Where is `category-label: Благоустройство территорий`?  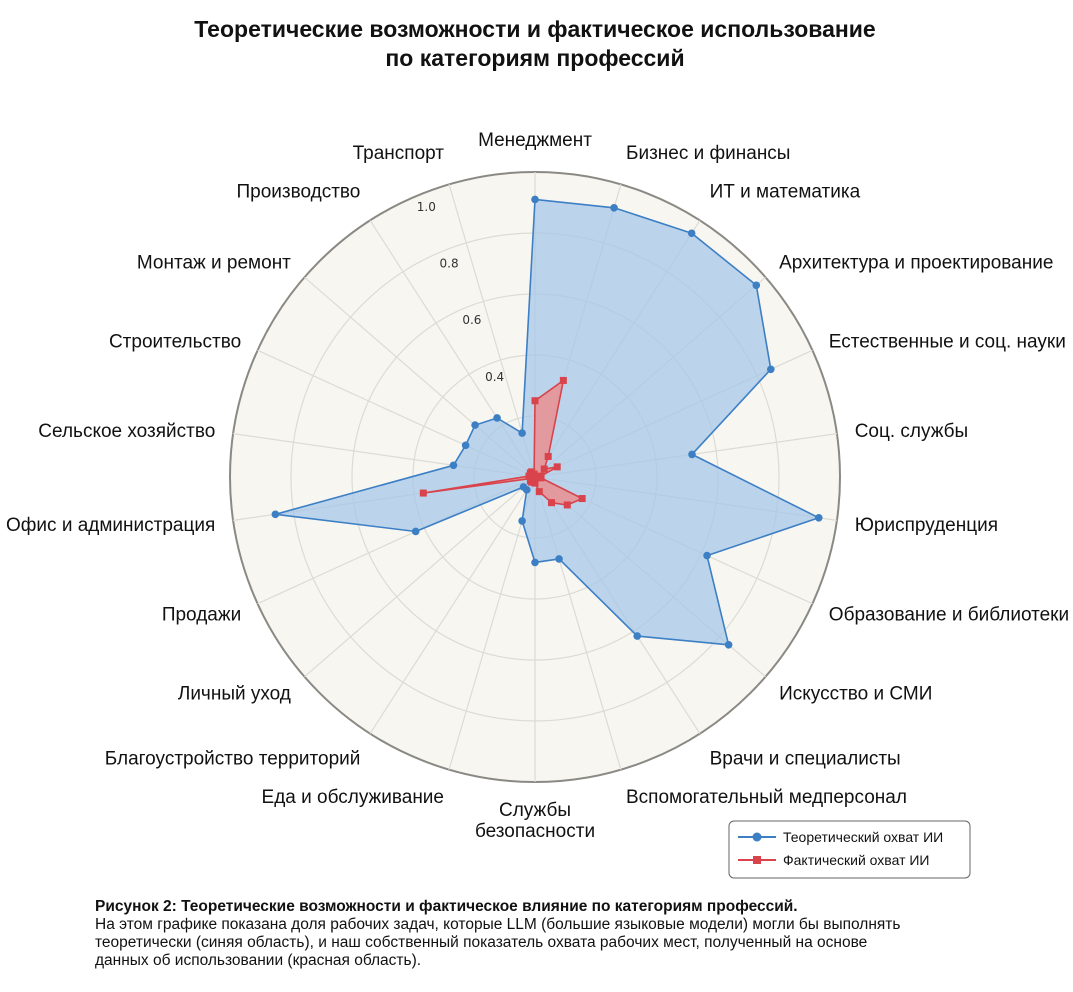
category-label: Благоустройство территорий is located at coordinates (233, 759).